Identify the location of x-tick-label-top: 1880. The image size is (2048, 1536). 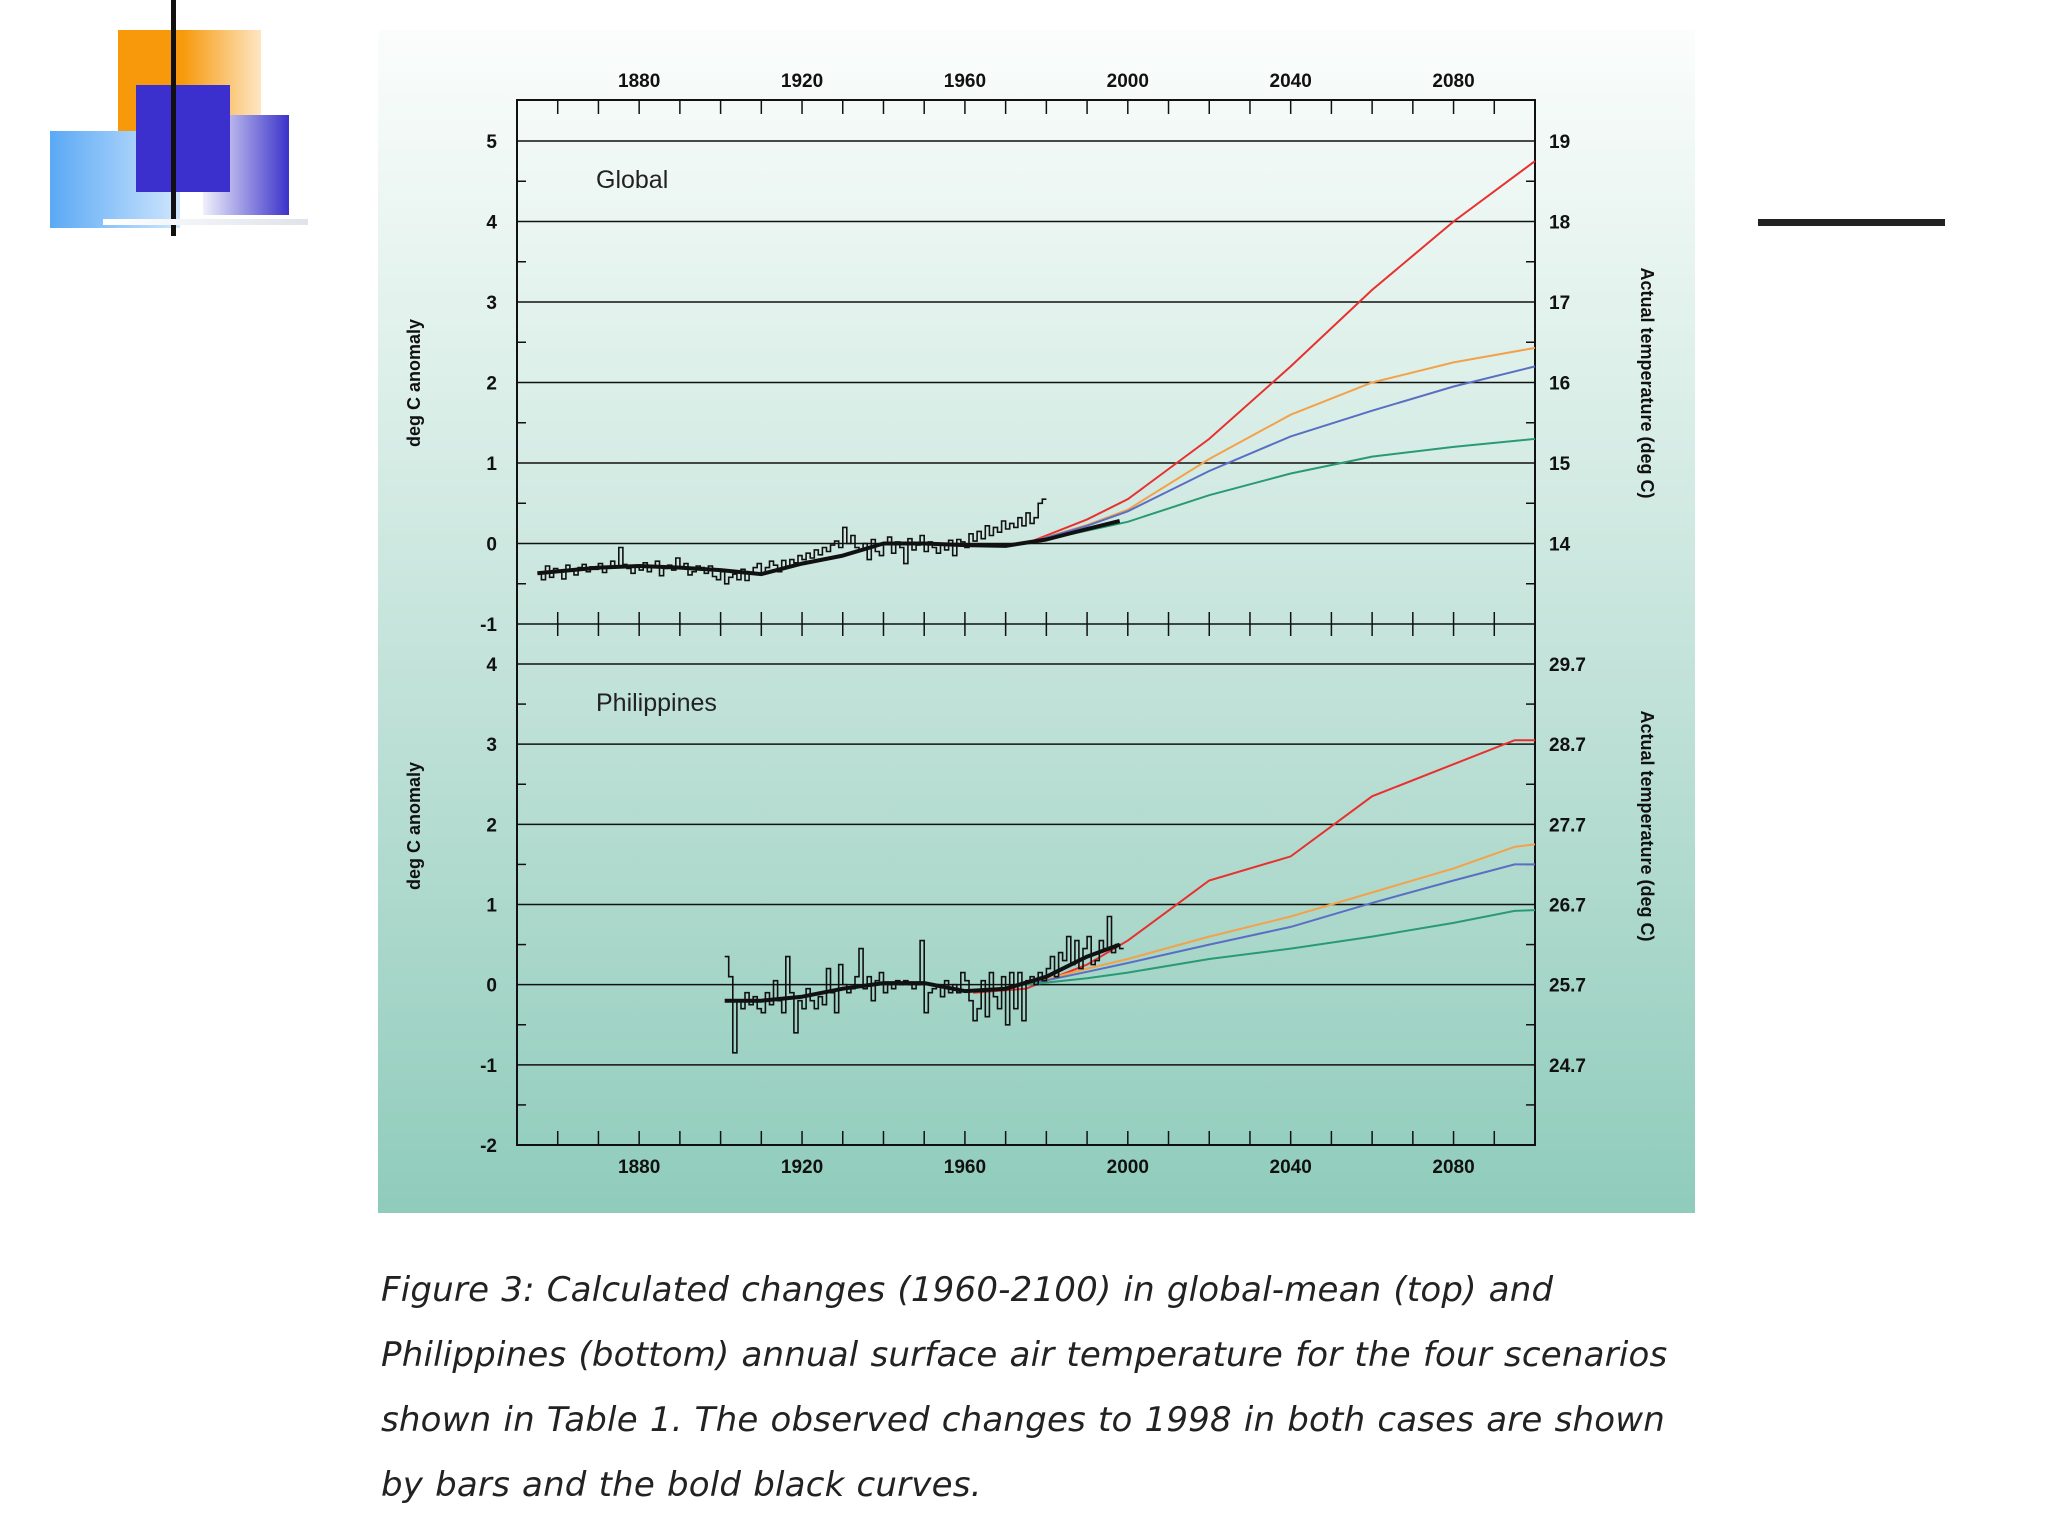
(639, 81).